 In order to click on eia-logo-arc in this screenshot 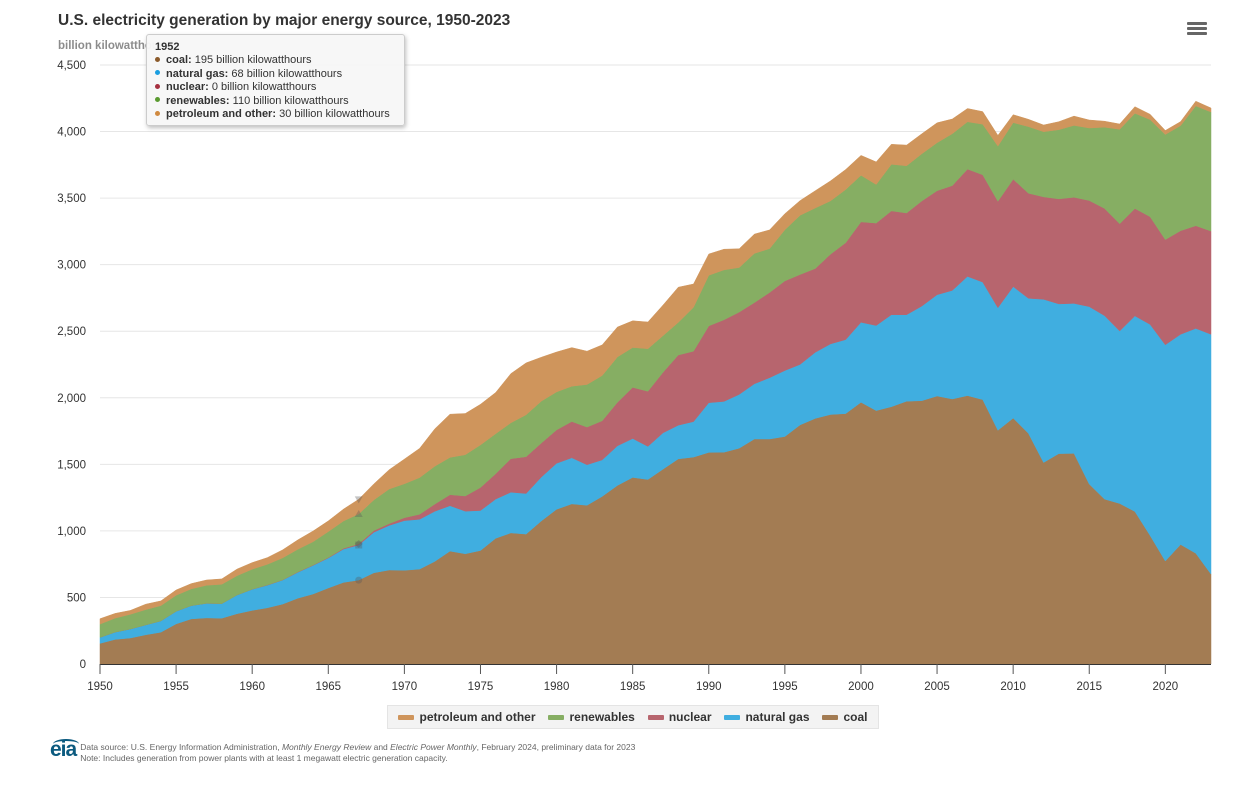, I will do `click(66, 744)`.